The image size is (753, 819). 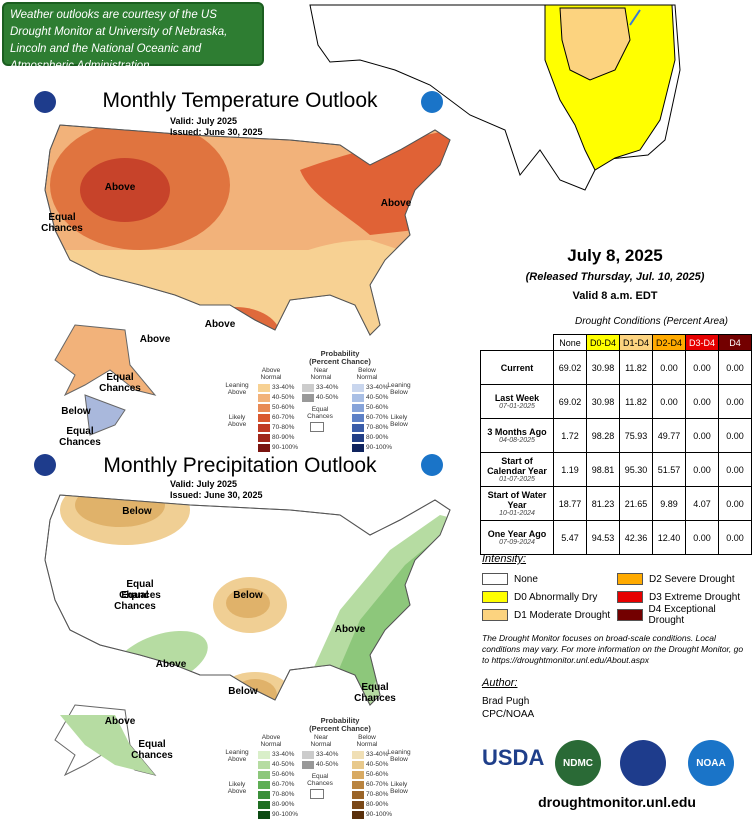 I want to click on column-header: D1-D4, so click(x=636, y=342).